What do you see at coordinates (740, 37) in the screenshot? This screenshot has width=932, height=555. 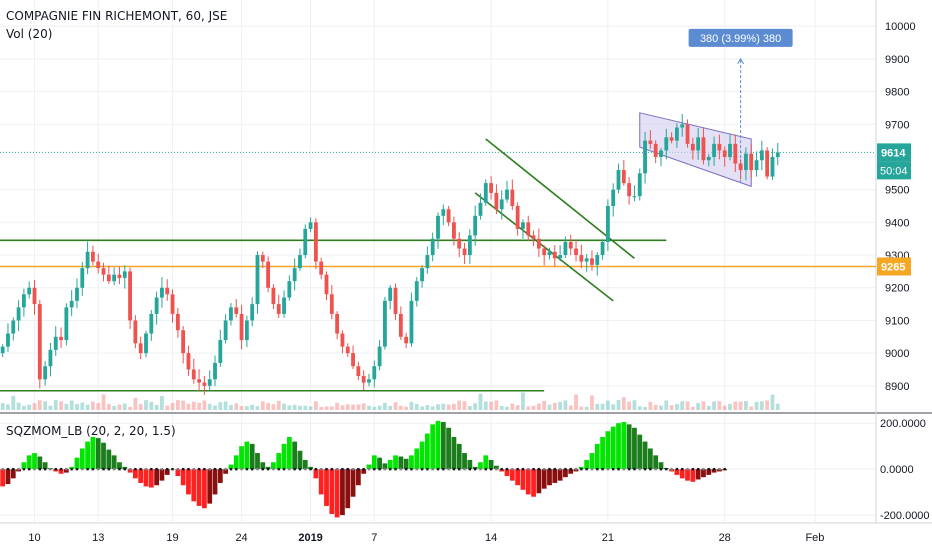 I see `measure-label-bg` at bounding box center [740, 37].